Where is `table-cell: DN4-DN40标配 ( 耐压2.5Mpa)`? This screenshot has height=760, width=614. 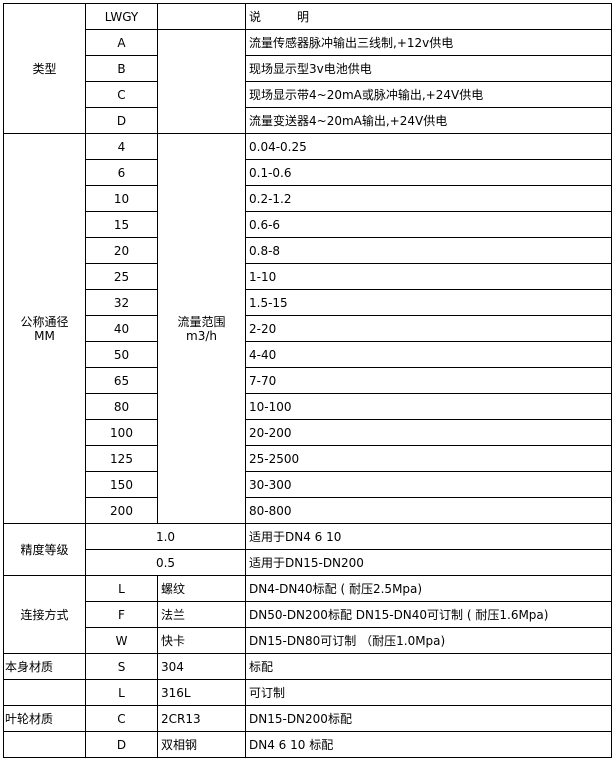 table-cell: DN4-DN40标配 ( 耐压2.5Mpa) is located at coordinates (428, 588).